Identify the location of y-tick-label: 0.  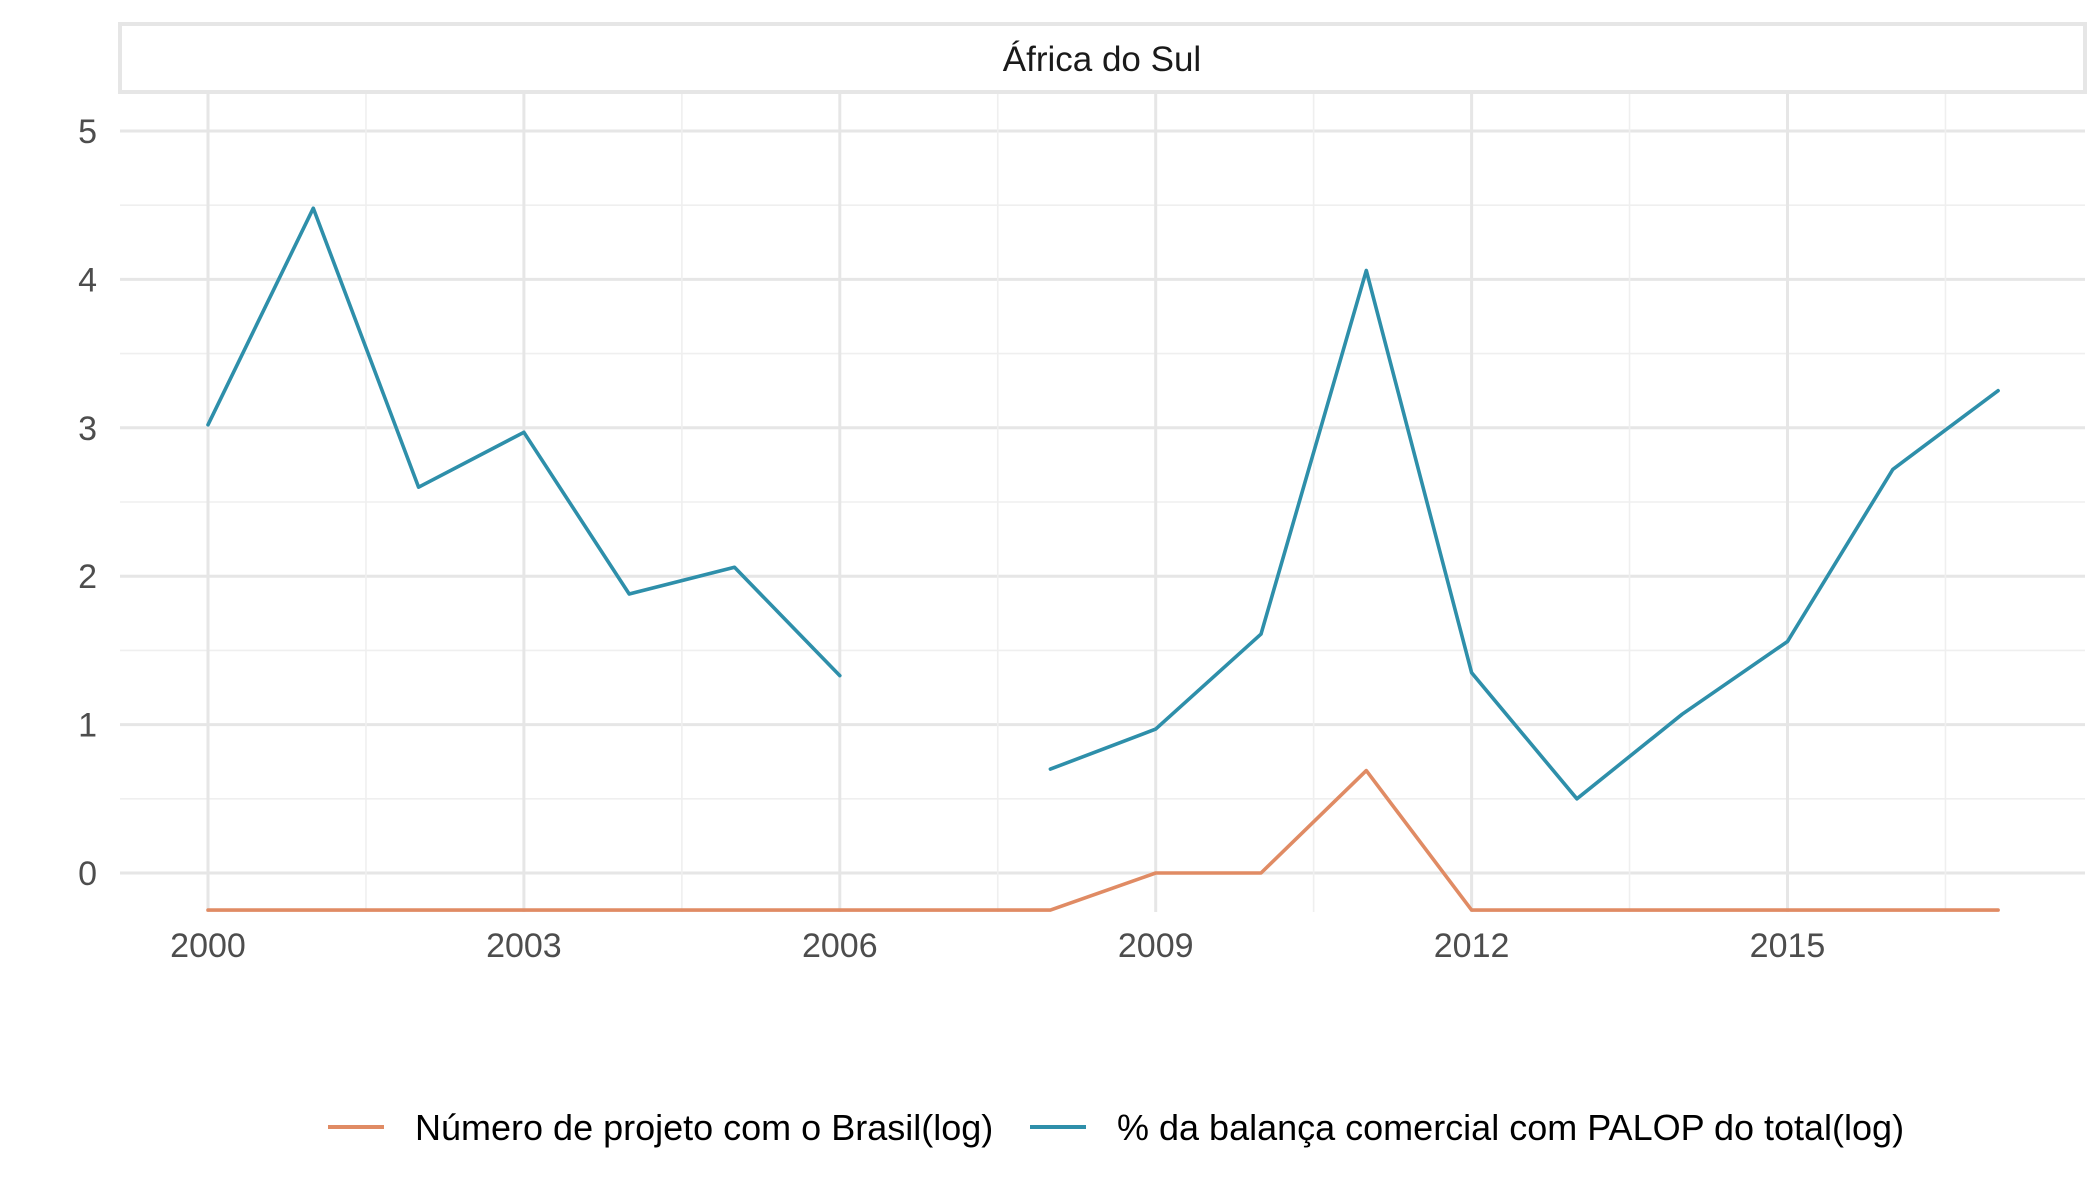
(87, 874).